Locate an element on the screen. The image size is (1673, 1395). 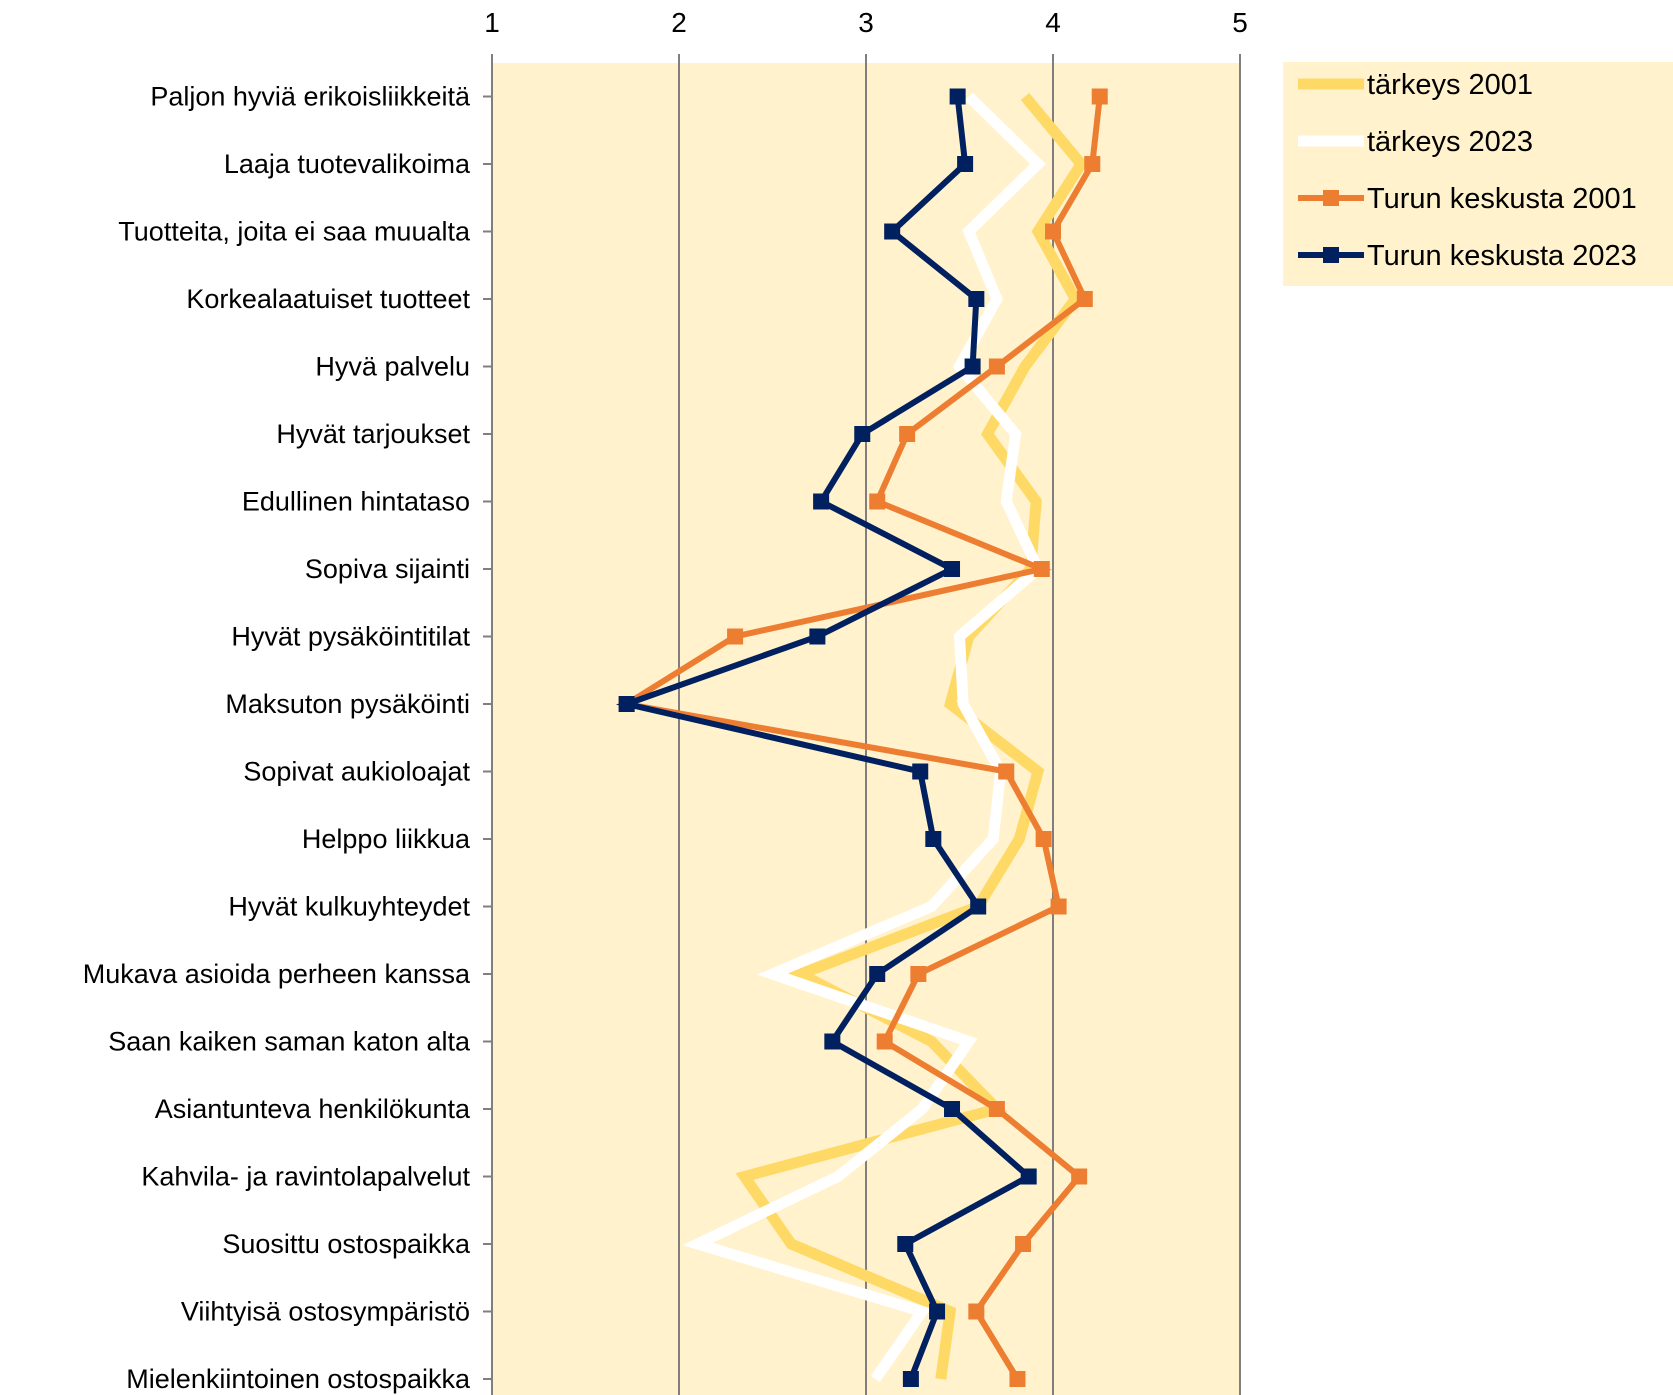
x-tick-label: 4 is located at coordinates (1053, 22).